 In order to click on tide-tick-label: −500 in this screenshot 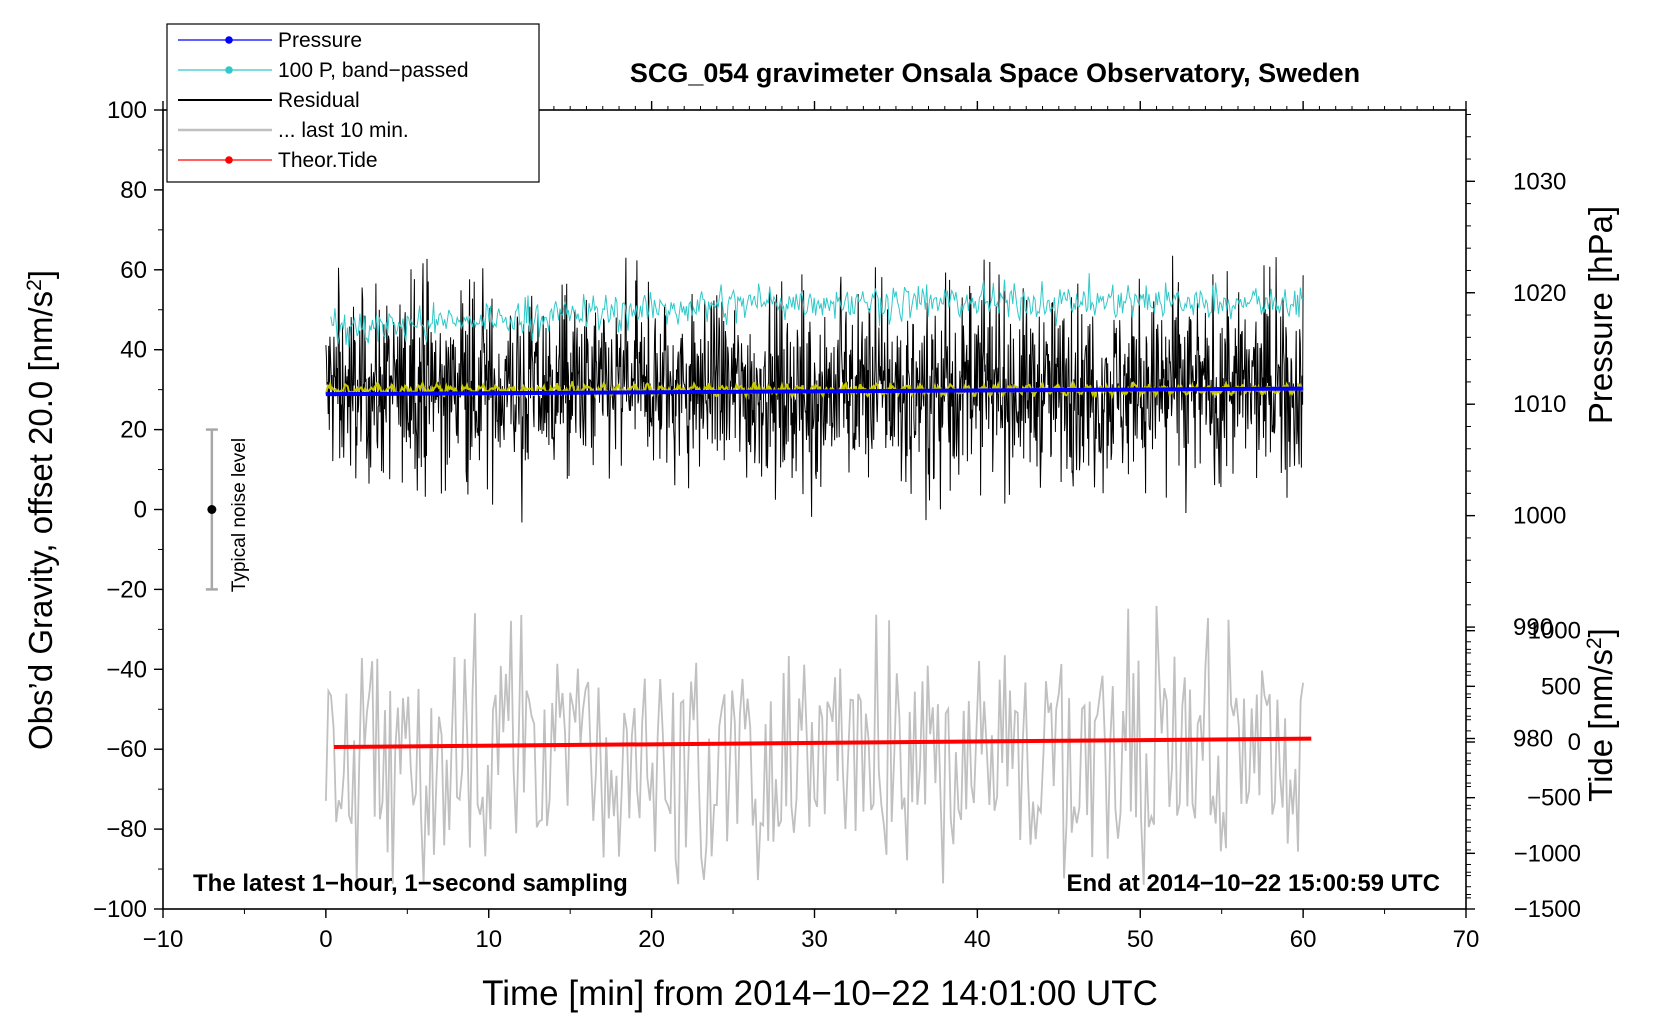, I will do `click(1554, 798)`.